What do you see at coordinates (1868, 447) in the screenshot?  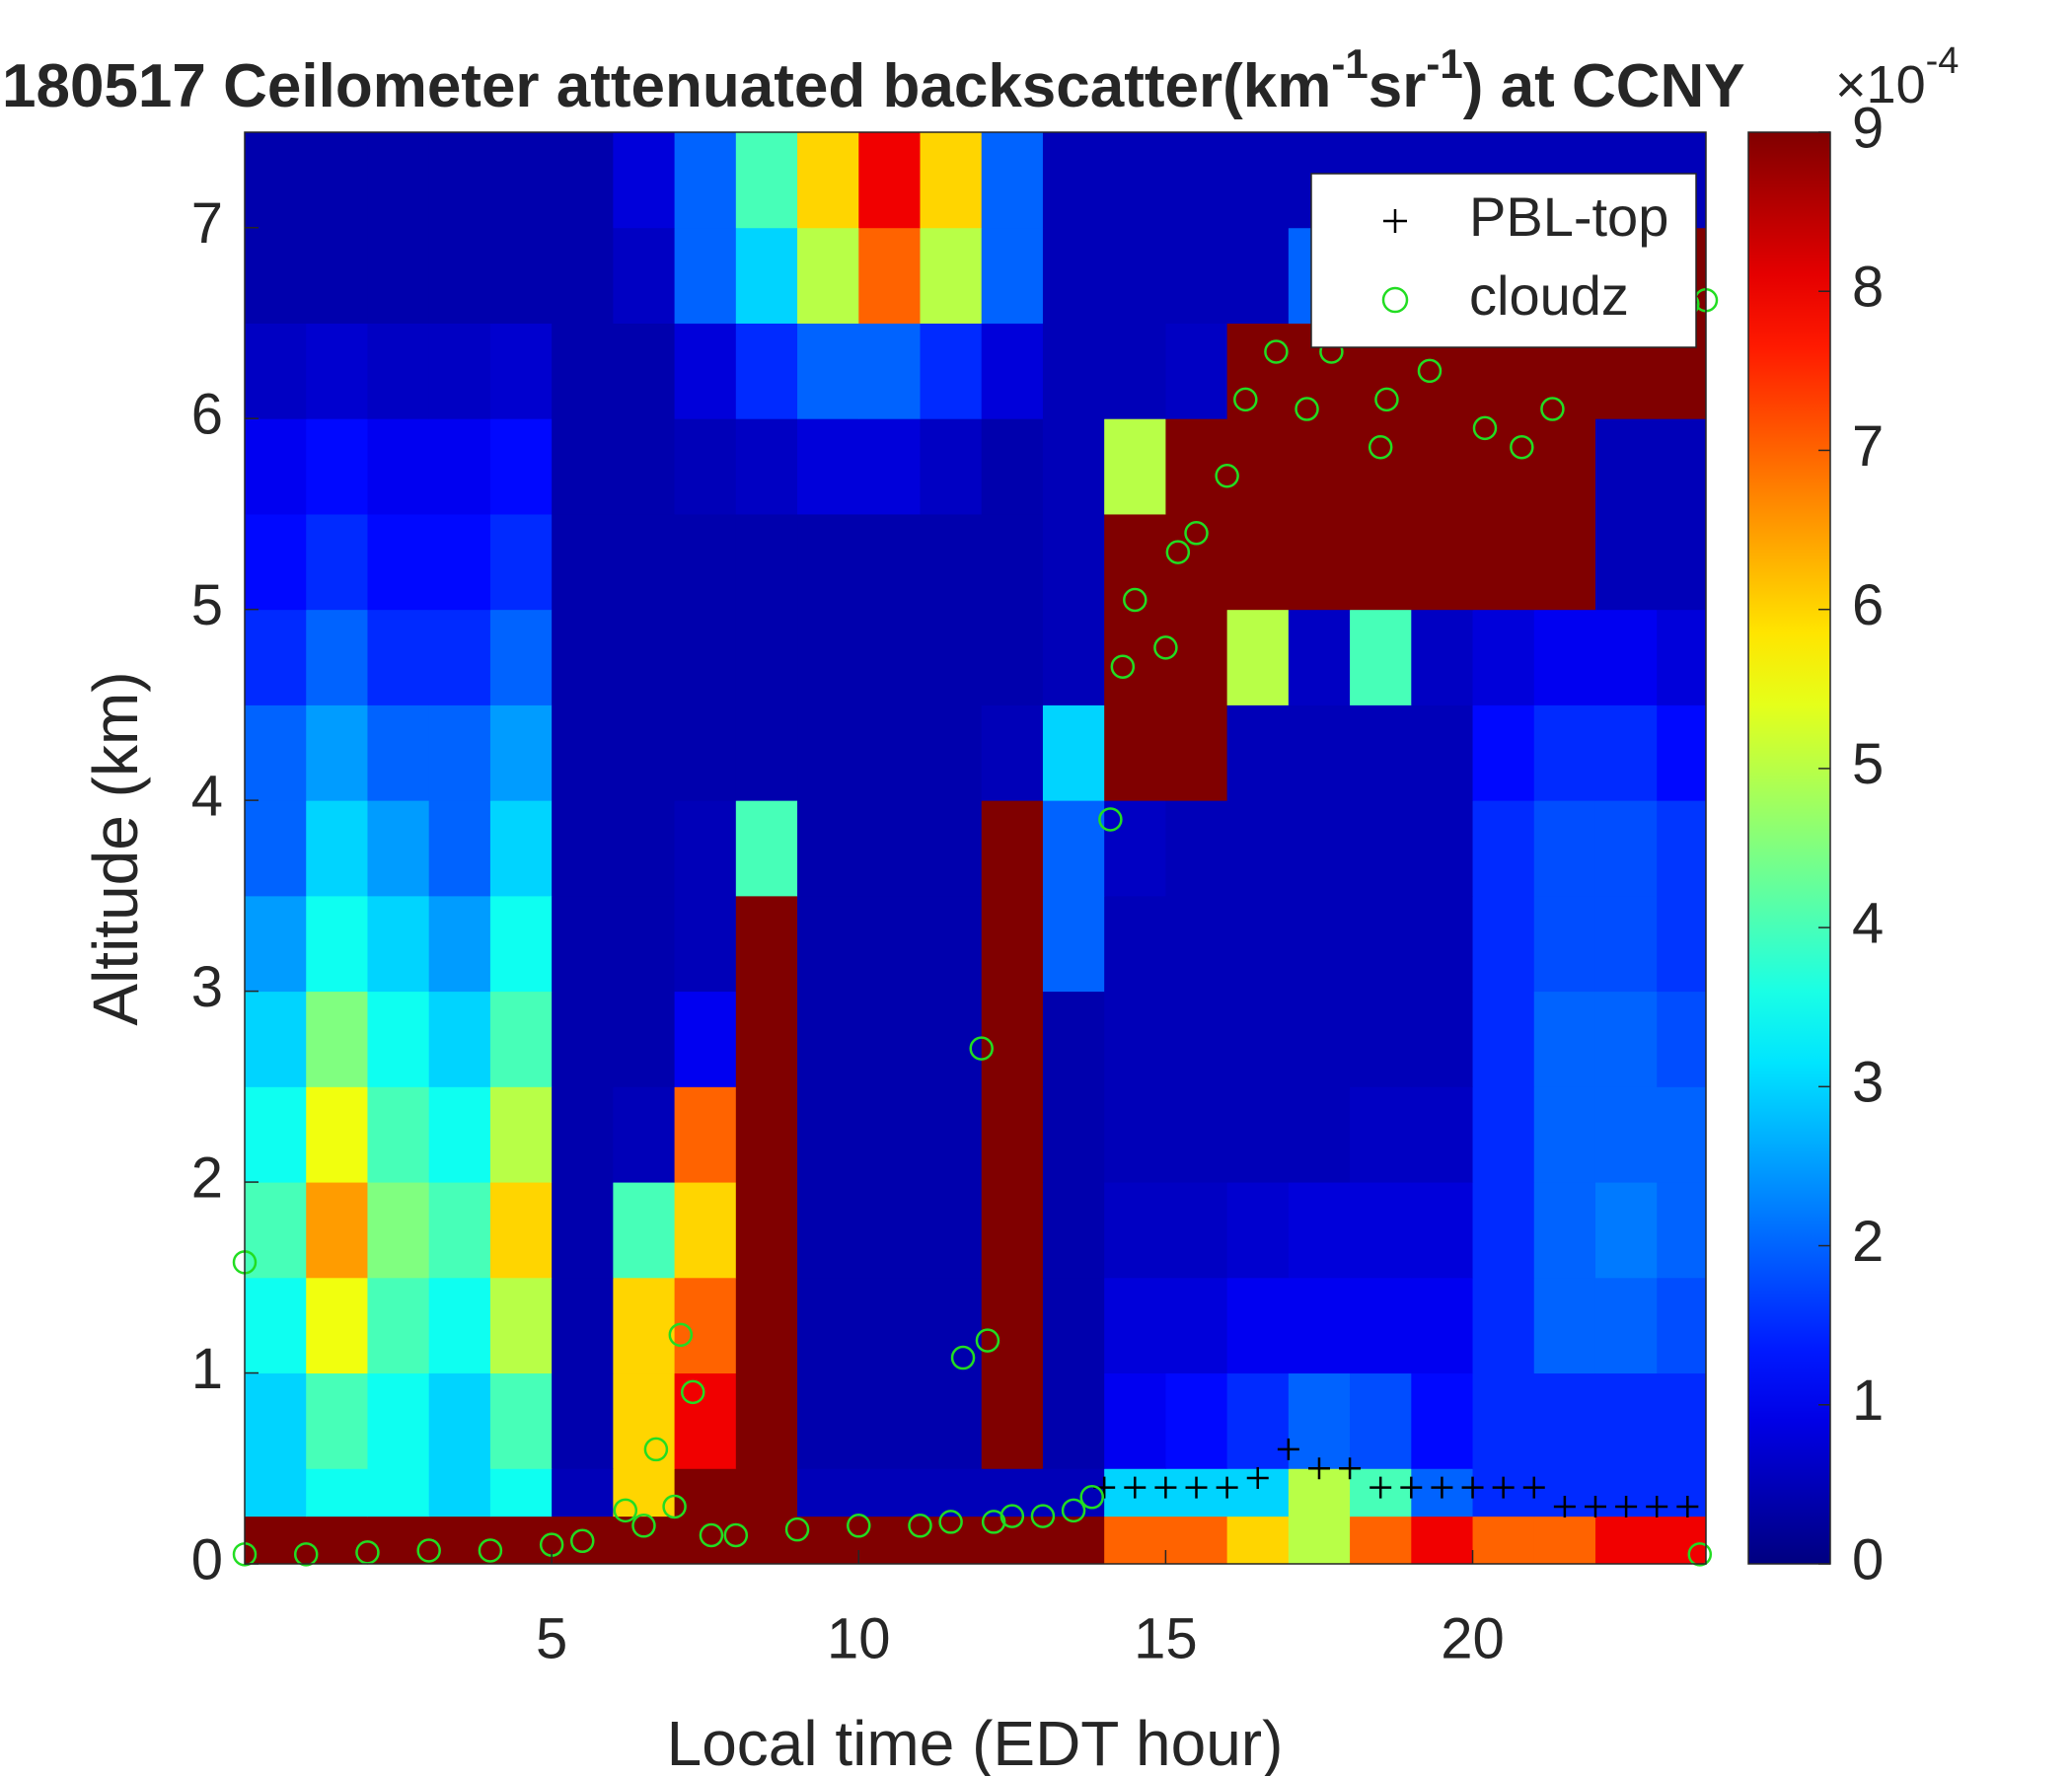 I see `colorbar-tick-label: 7` at bounding box center [1868, 447].